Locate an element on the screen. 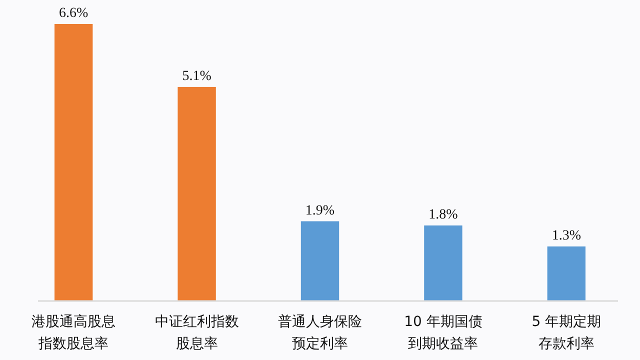 This screenshot has height=360, width=640. data-label: 1.3% is located at coordinates (567, 236).